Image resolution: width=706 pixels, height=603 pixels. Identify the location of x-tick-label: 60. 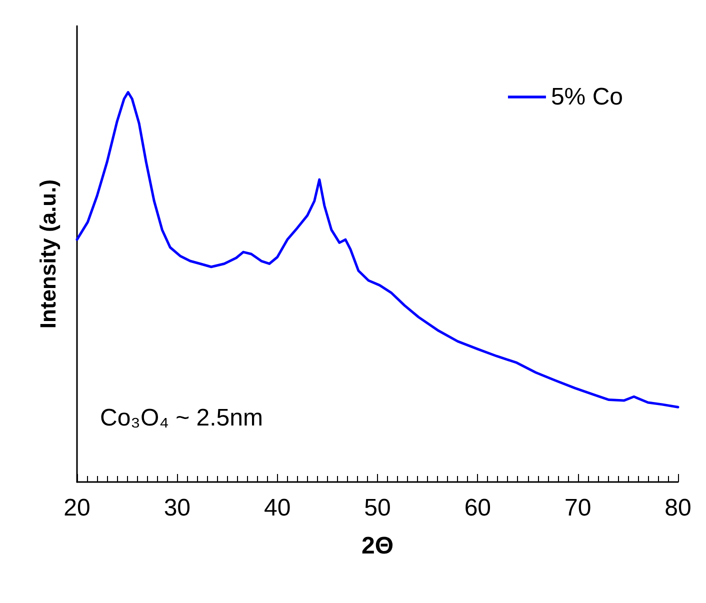
(478, 508).